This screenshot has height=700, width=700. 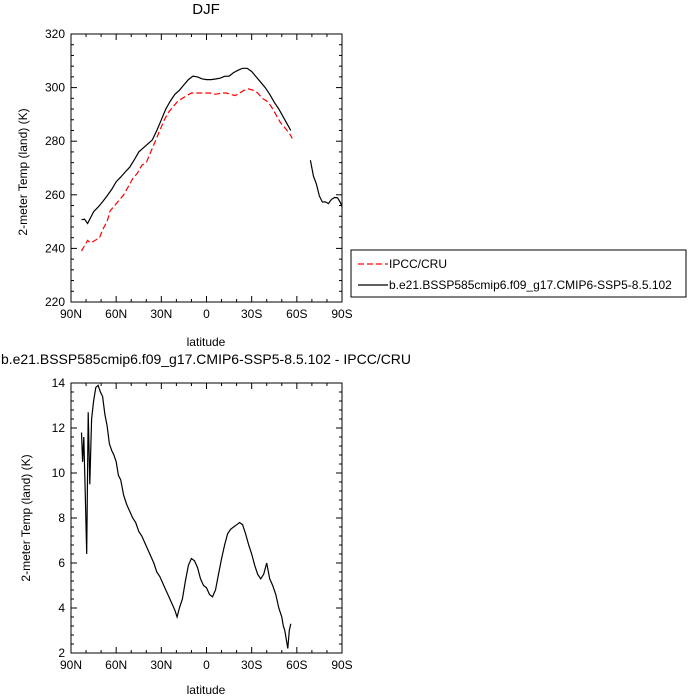 What do you see at coordinates (61, 518) in the screenshot?
I see `bottom-y-tick-label: 8` at bounding box center [61, 518].